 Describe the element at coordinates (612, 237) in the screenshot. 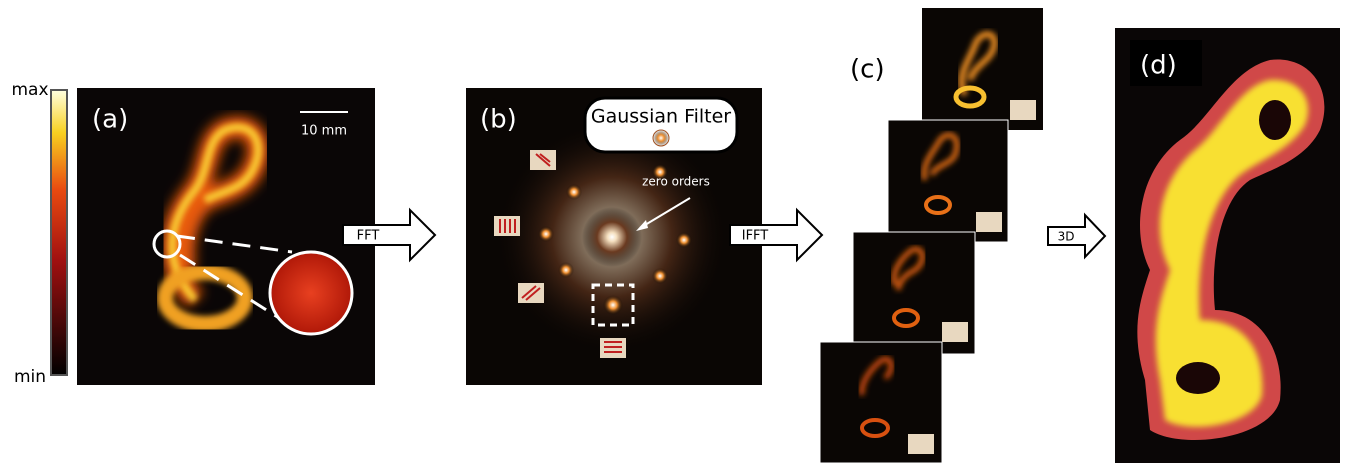

I see `zero-order` at that location.